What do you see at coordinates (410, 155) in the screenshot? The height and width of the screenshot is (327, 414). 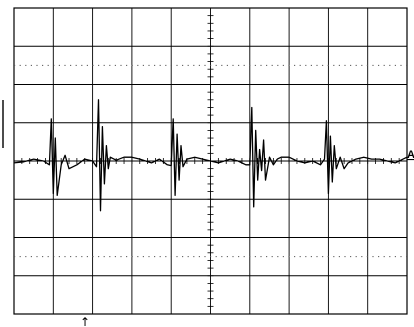 I see `channel-marker-label: A` at bounding box center [410, 155].